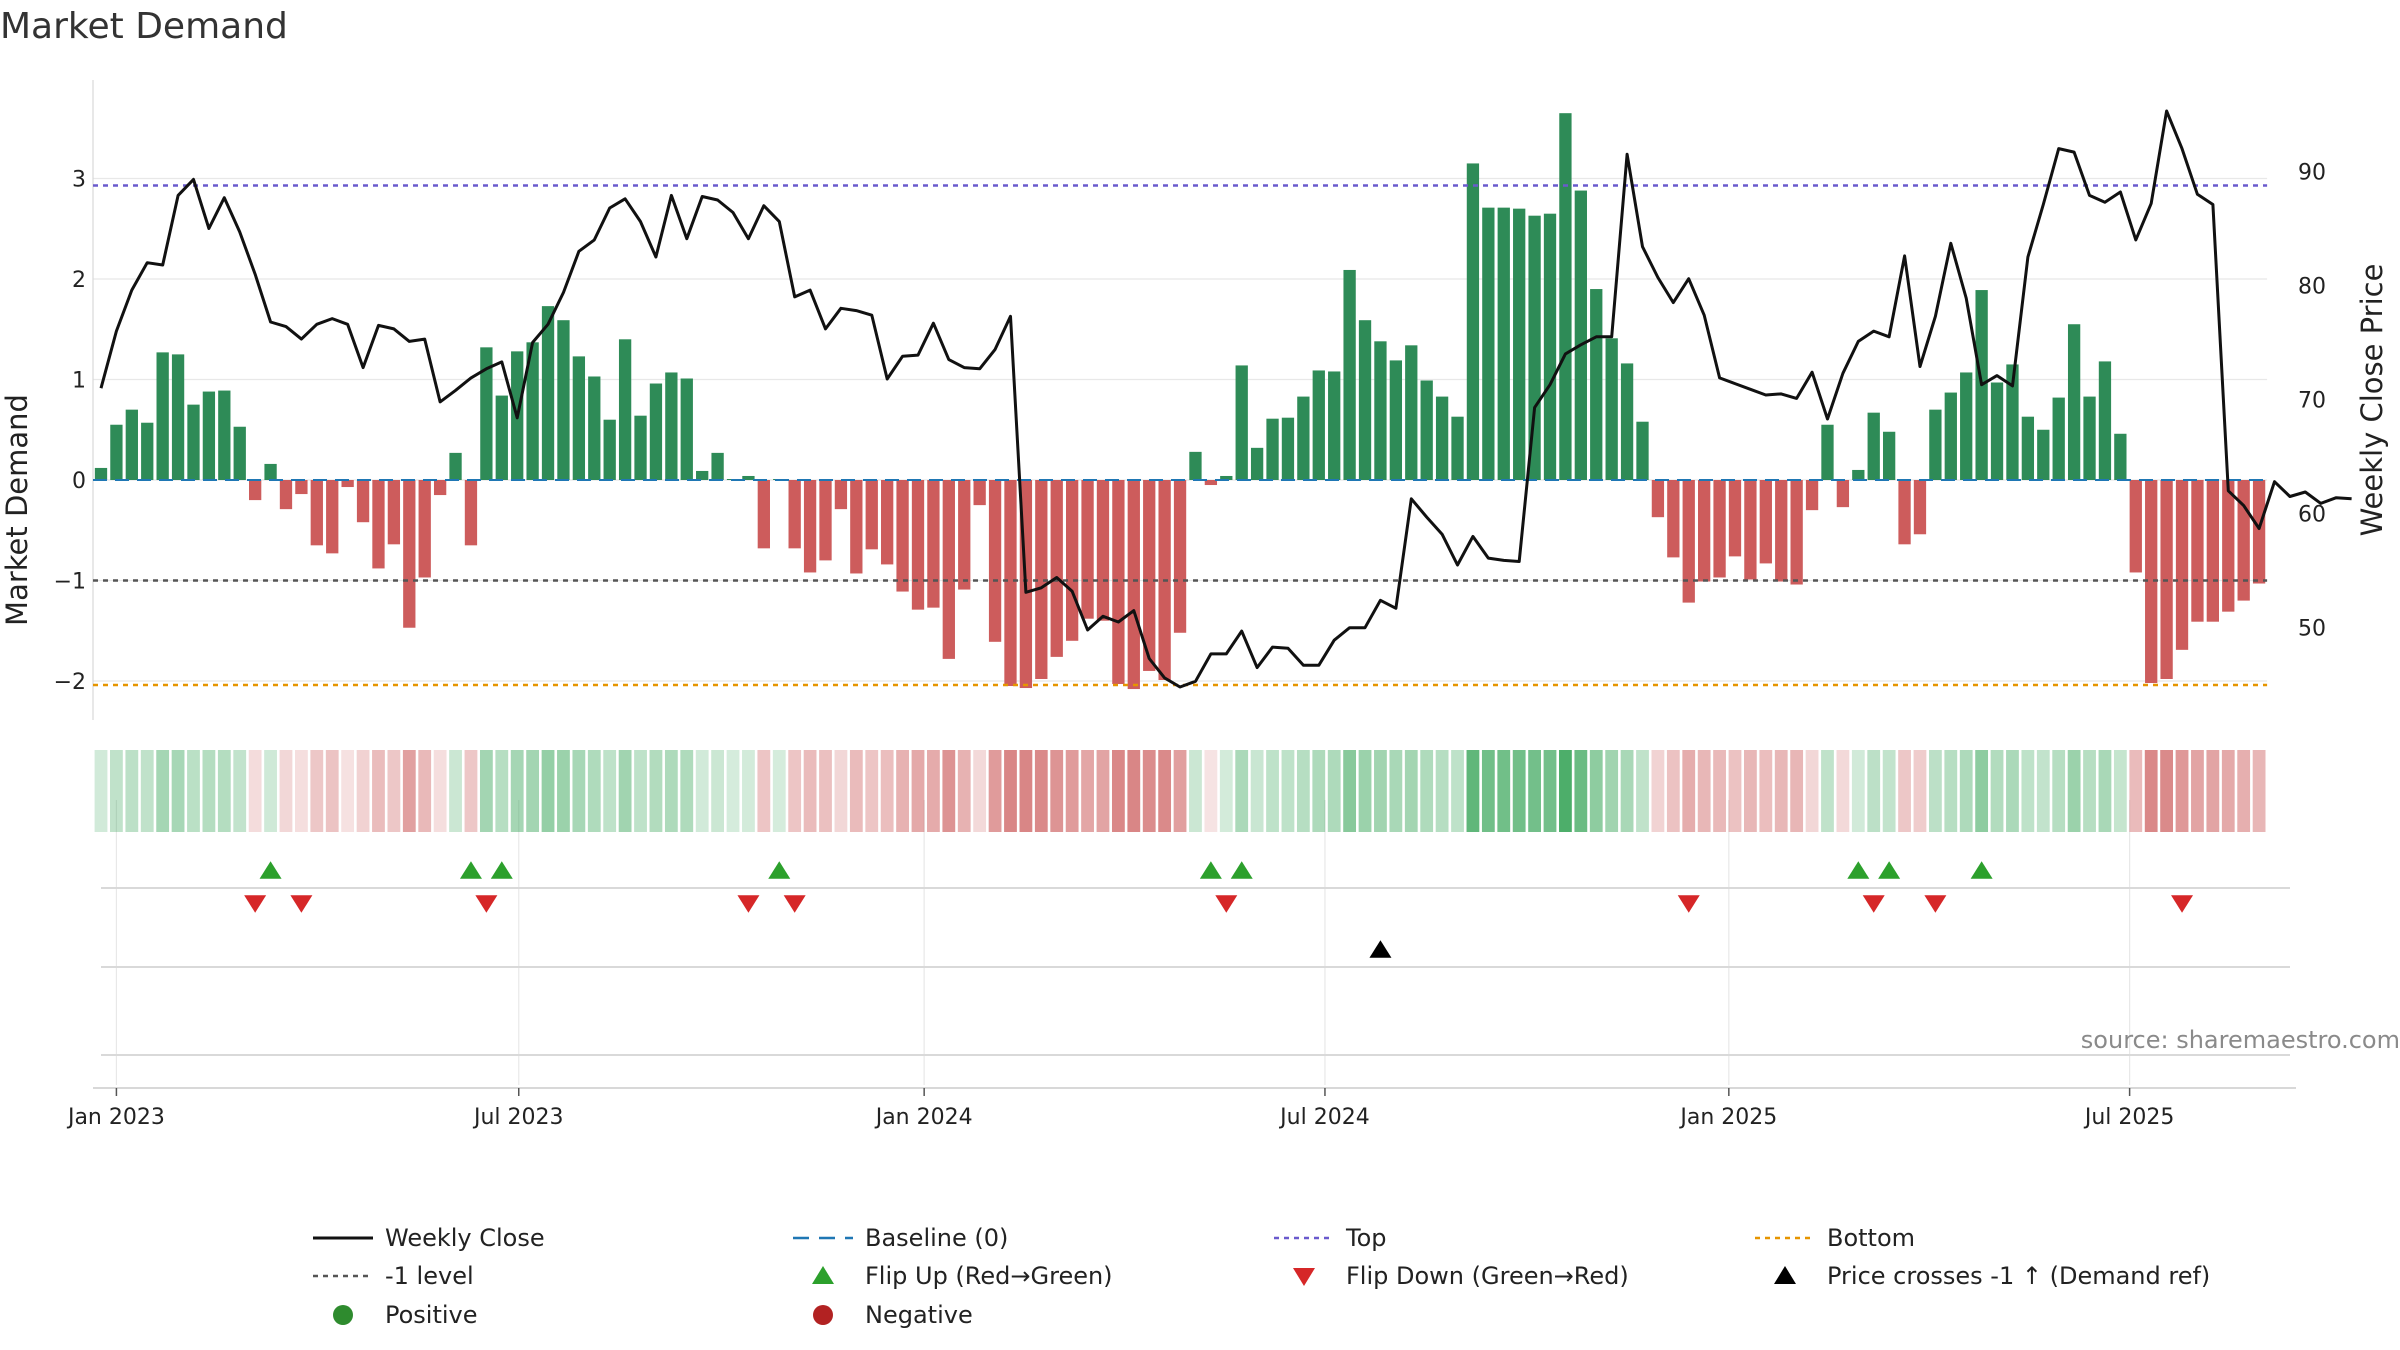 Image resolution: width=2400 pixels, height=1350 pixels. I want to click on y2-tick-label: 90, so click(2312, 172).